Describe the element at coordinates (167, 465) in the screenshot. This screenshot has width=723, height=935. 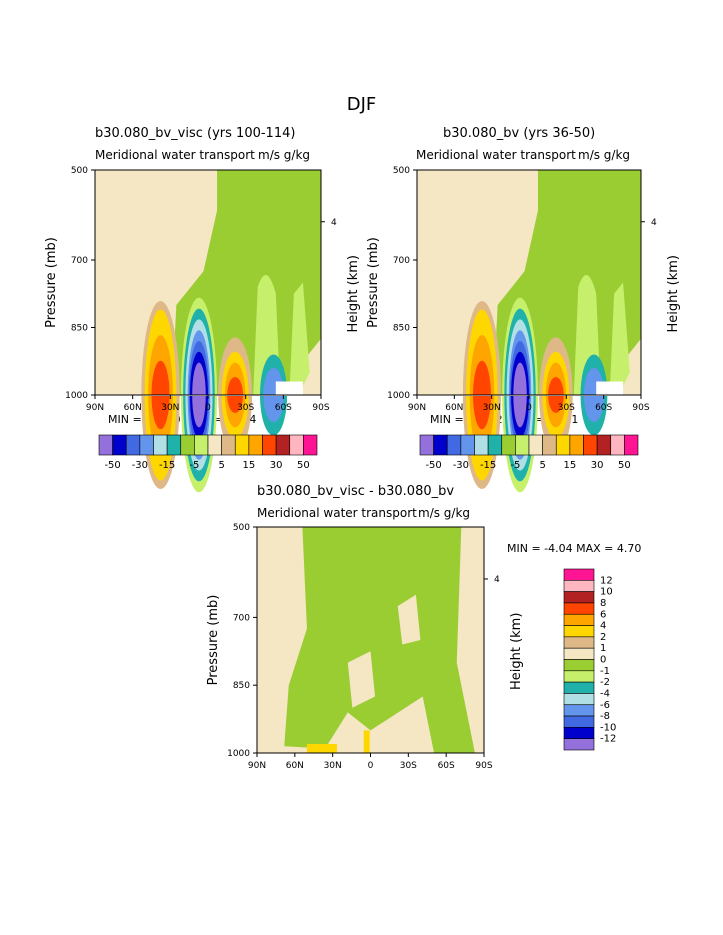
I see `colorbar-label: -15` at that location.